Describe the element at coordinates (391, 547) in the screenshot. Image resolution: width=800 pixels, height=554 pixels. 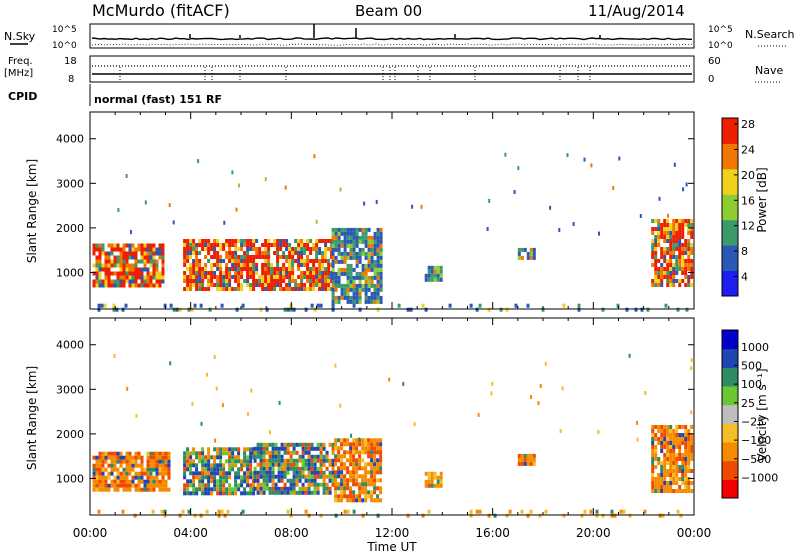
I see `time-axis-title: Time UT` at that location.